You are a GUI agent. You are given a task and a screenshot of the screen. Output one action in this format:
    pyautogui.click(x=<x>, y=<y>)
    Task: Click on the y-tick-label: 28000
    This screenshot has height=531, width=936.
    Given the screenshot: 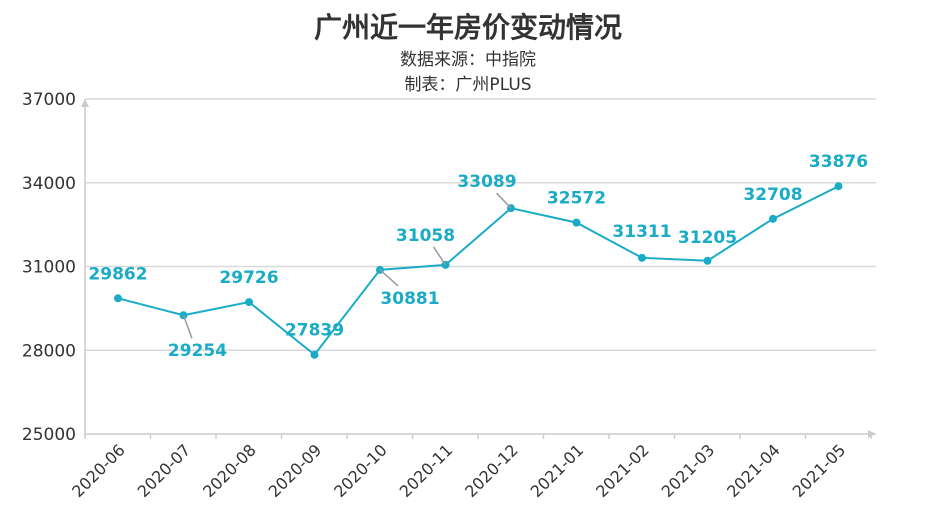 What is the action you would take?
    pyautogui.click(x=49, y=351)
    